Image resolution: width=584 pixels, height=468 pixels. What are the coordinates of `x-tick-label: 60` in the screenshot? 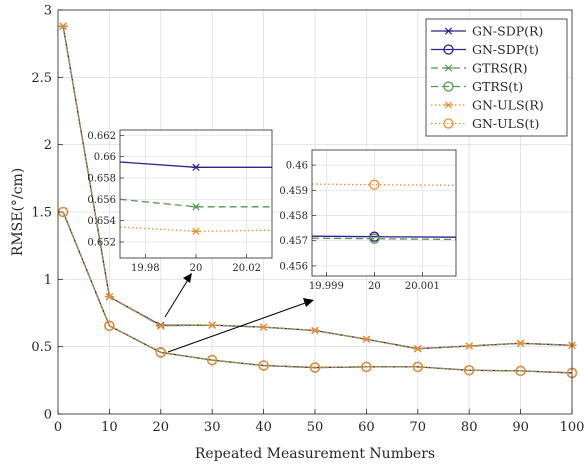 It's located at (366, 427).